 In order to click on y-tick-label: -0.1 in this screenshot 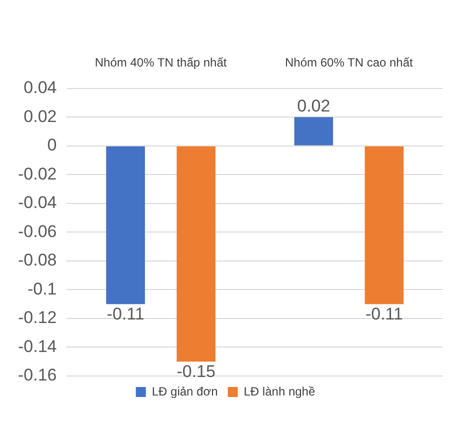, I will do `click(42, 288)`.